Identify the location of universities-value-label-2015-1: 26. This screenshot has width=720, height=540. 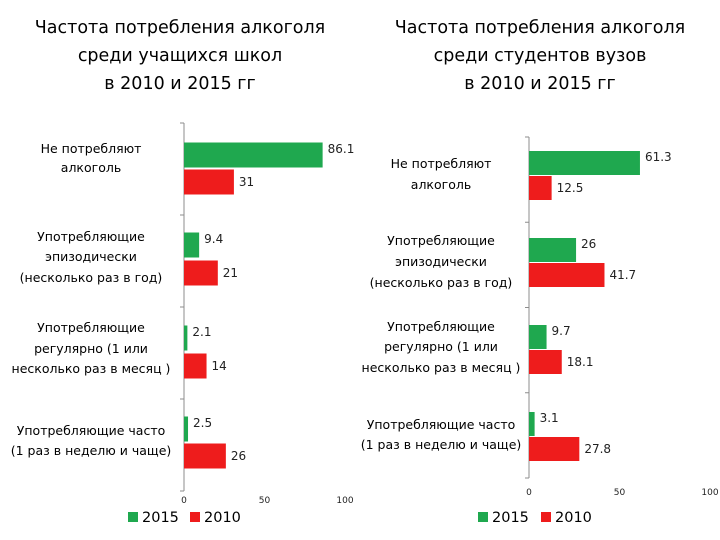
(588, 244).